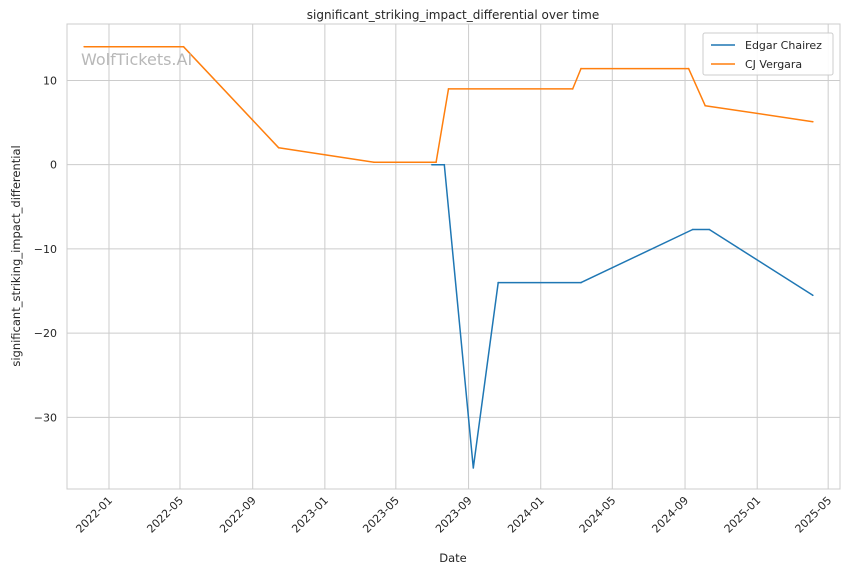 This screenshot has width=857, height=575. Describe the element at coordinates (238, 515) in the screenshot. I see `x-tick-label: 2022-09` at that location.